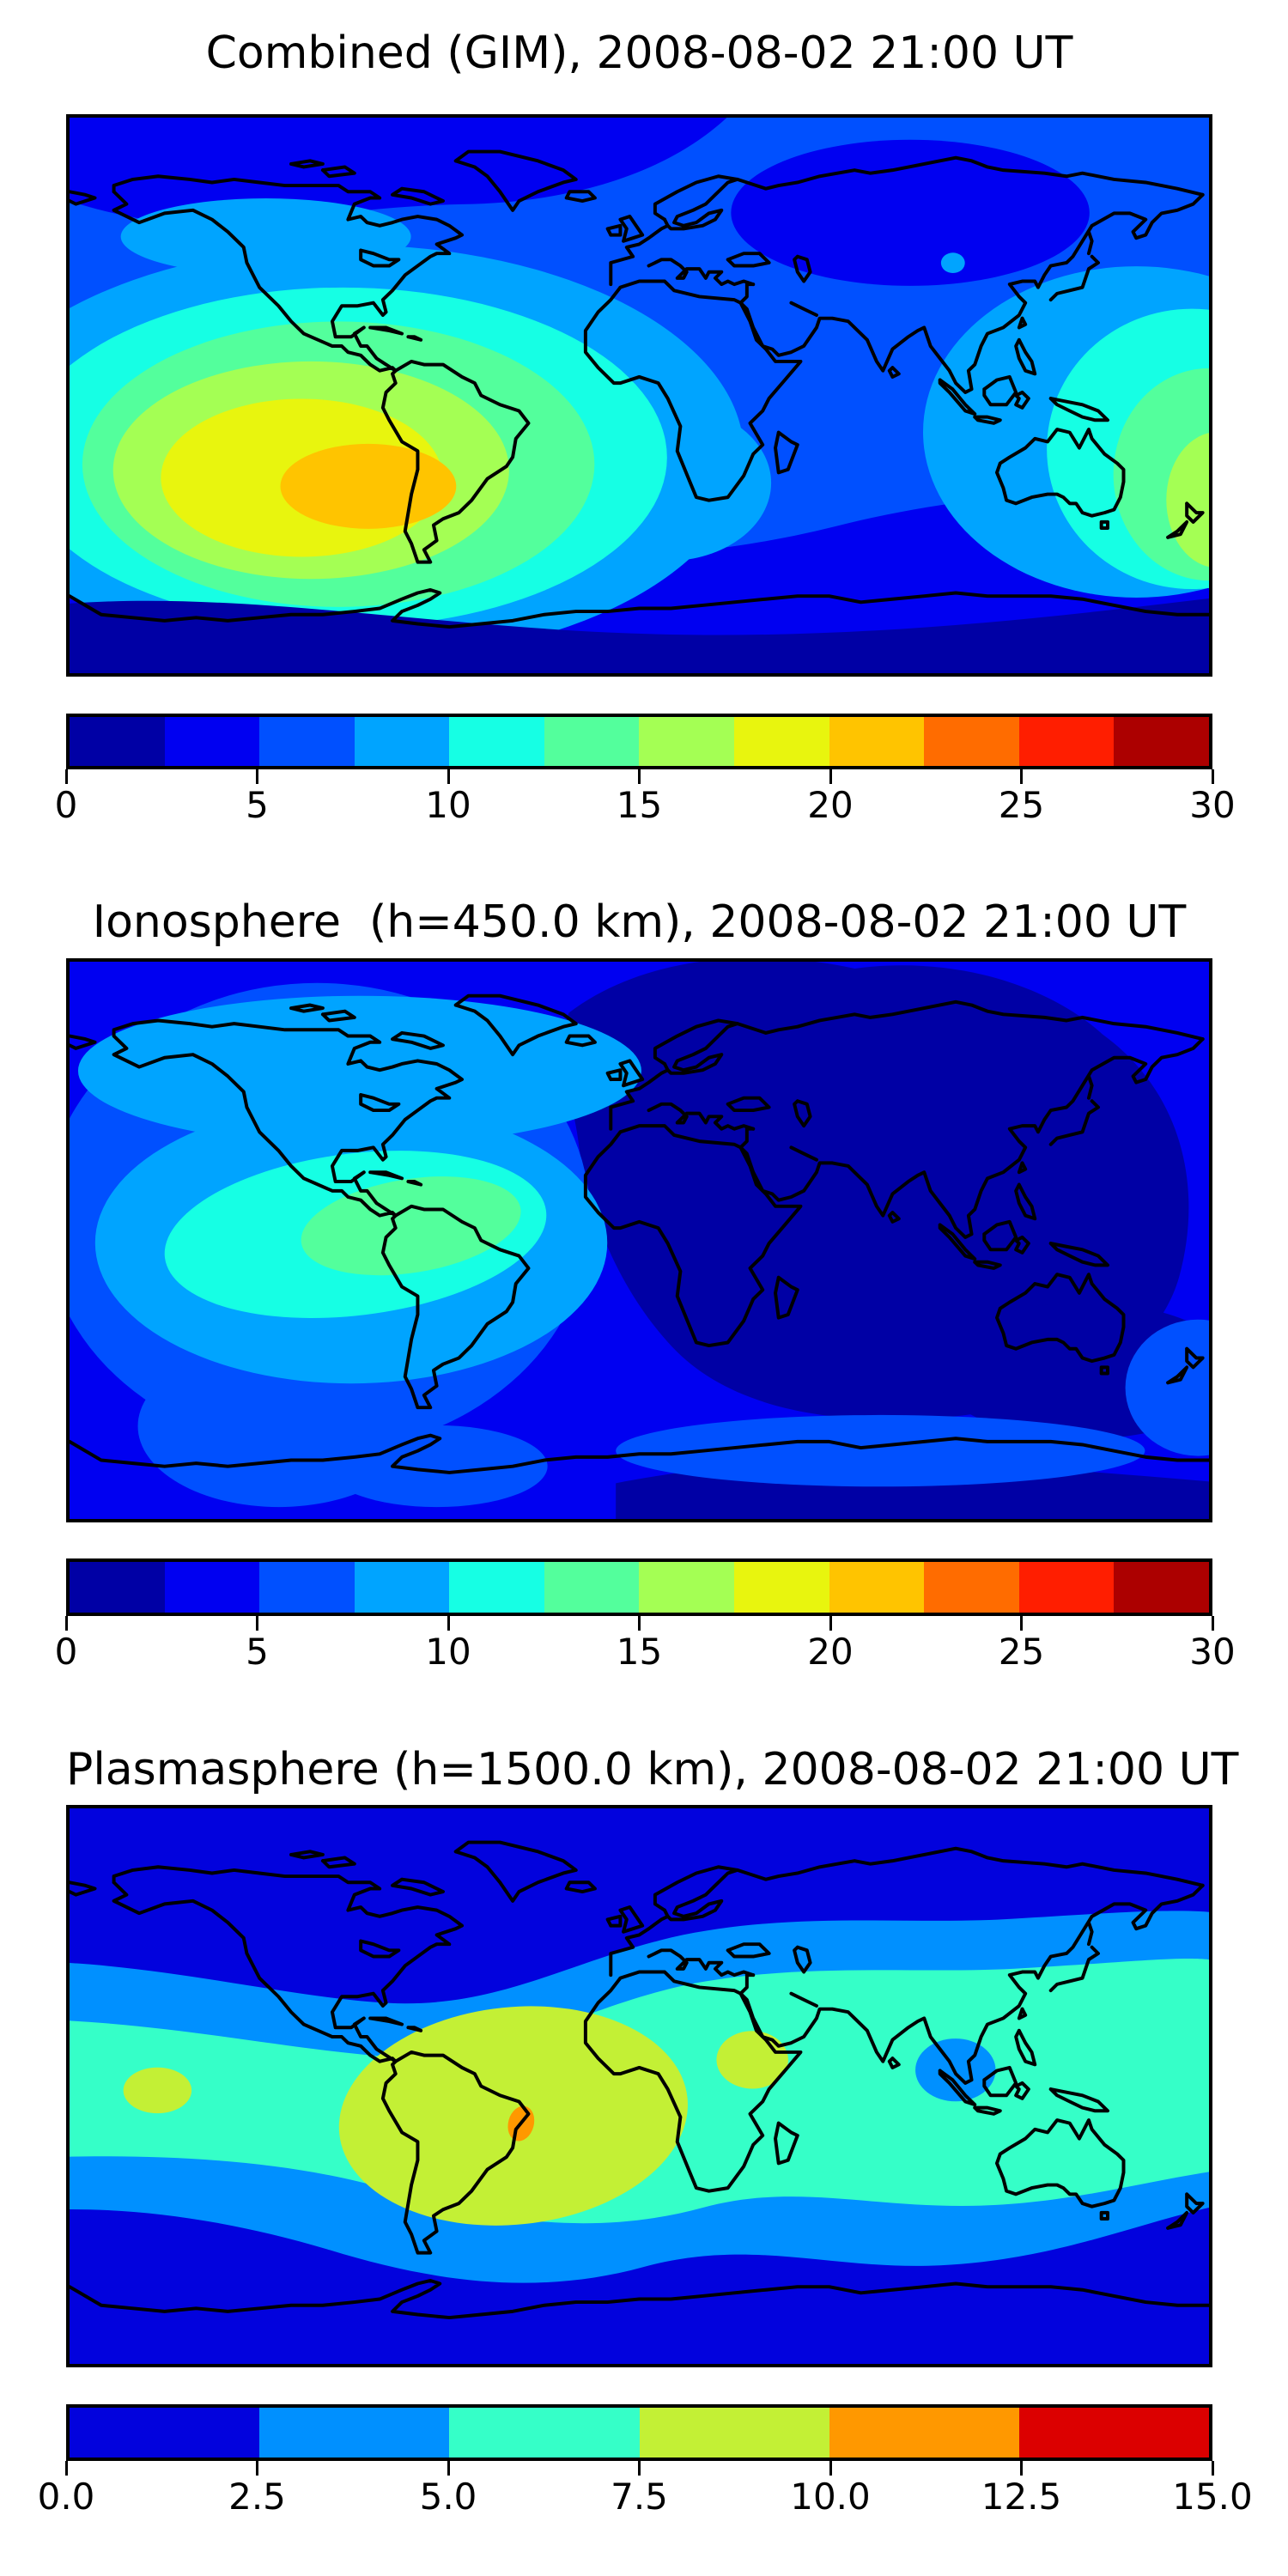  Describe the element at coordinates (1213, 805) in the screenshot. I see `colorbar-tick-label: 30` at that location.